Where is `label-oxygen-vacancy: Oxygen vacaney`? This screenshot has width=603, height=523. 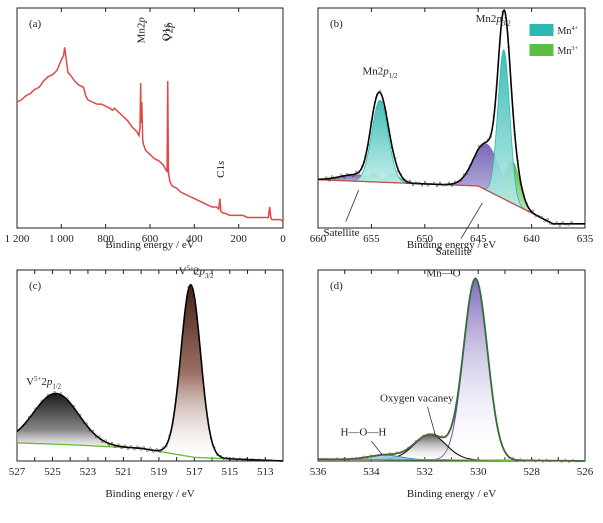
label-oxygen-vacancy: Oxygen vacaney is located at coordinates (417, 398).